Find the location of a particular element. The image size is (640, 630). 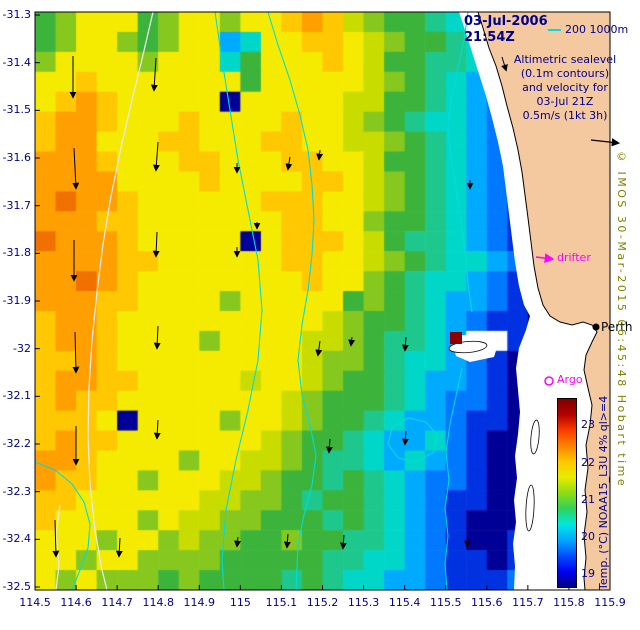

copyright-vertical-text: © IMOS 30-Mar-2015 06:45:48 Hobart time is located at coordinates (621, 319).